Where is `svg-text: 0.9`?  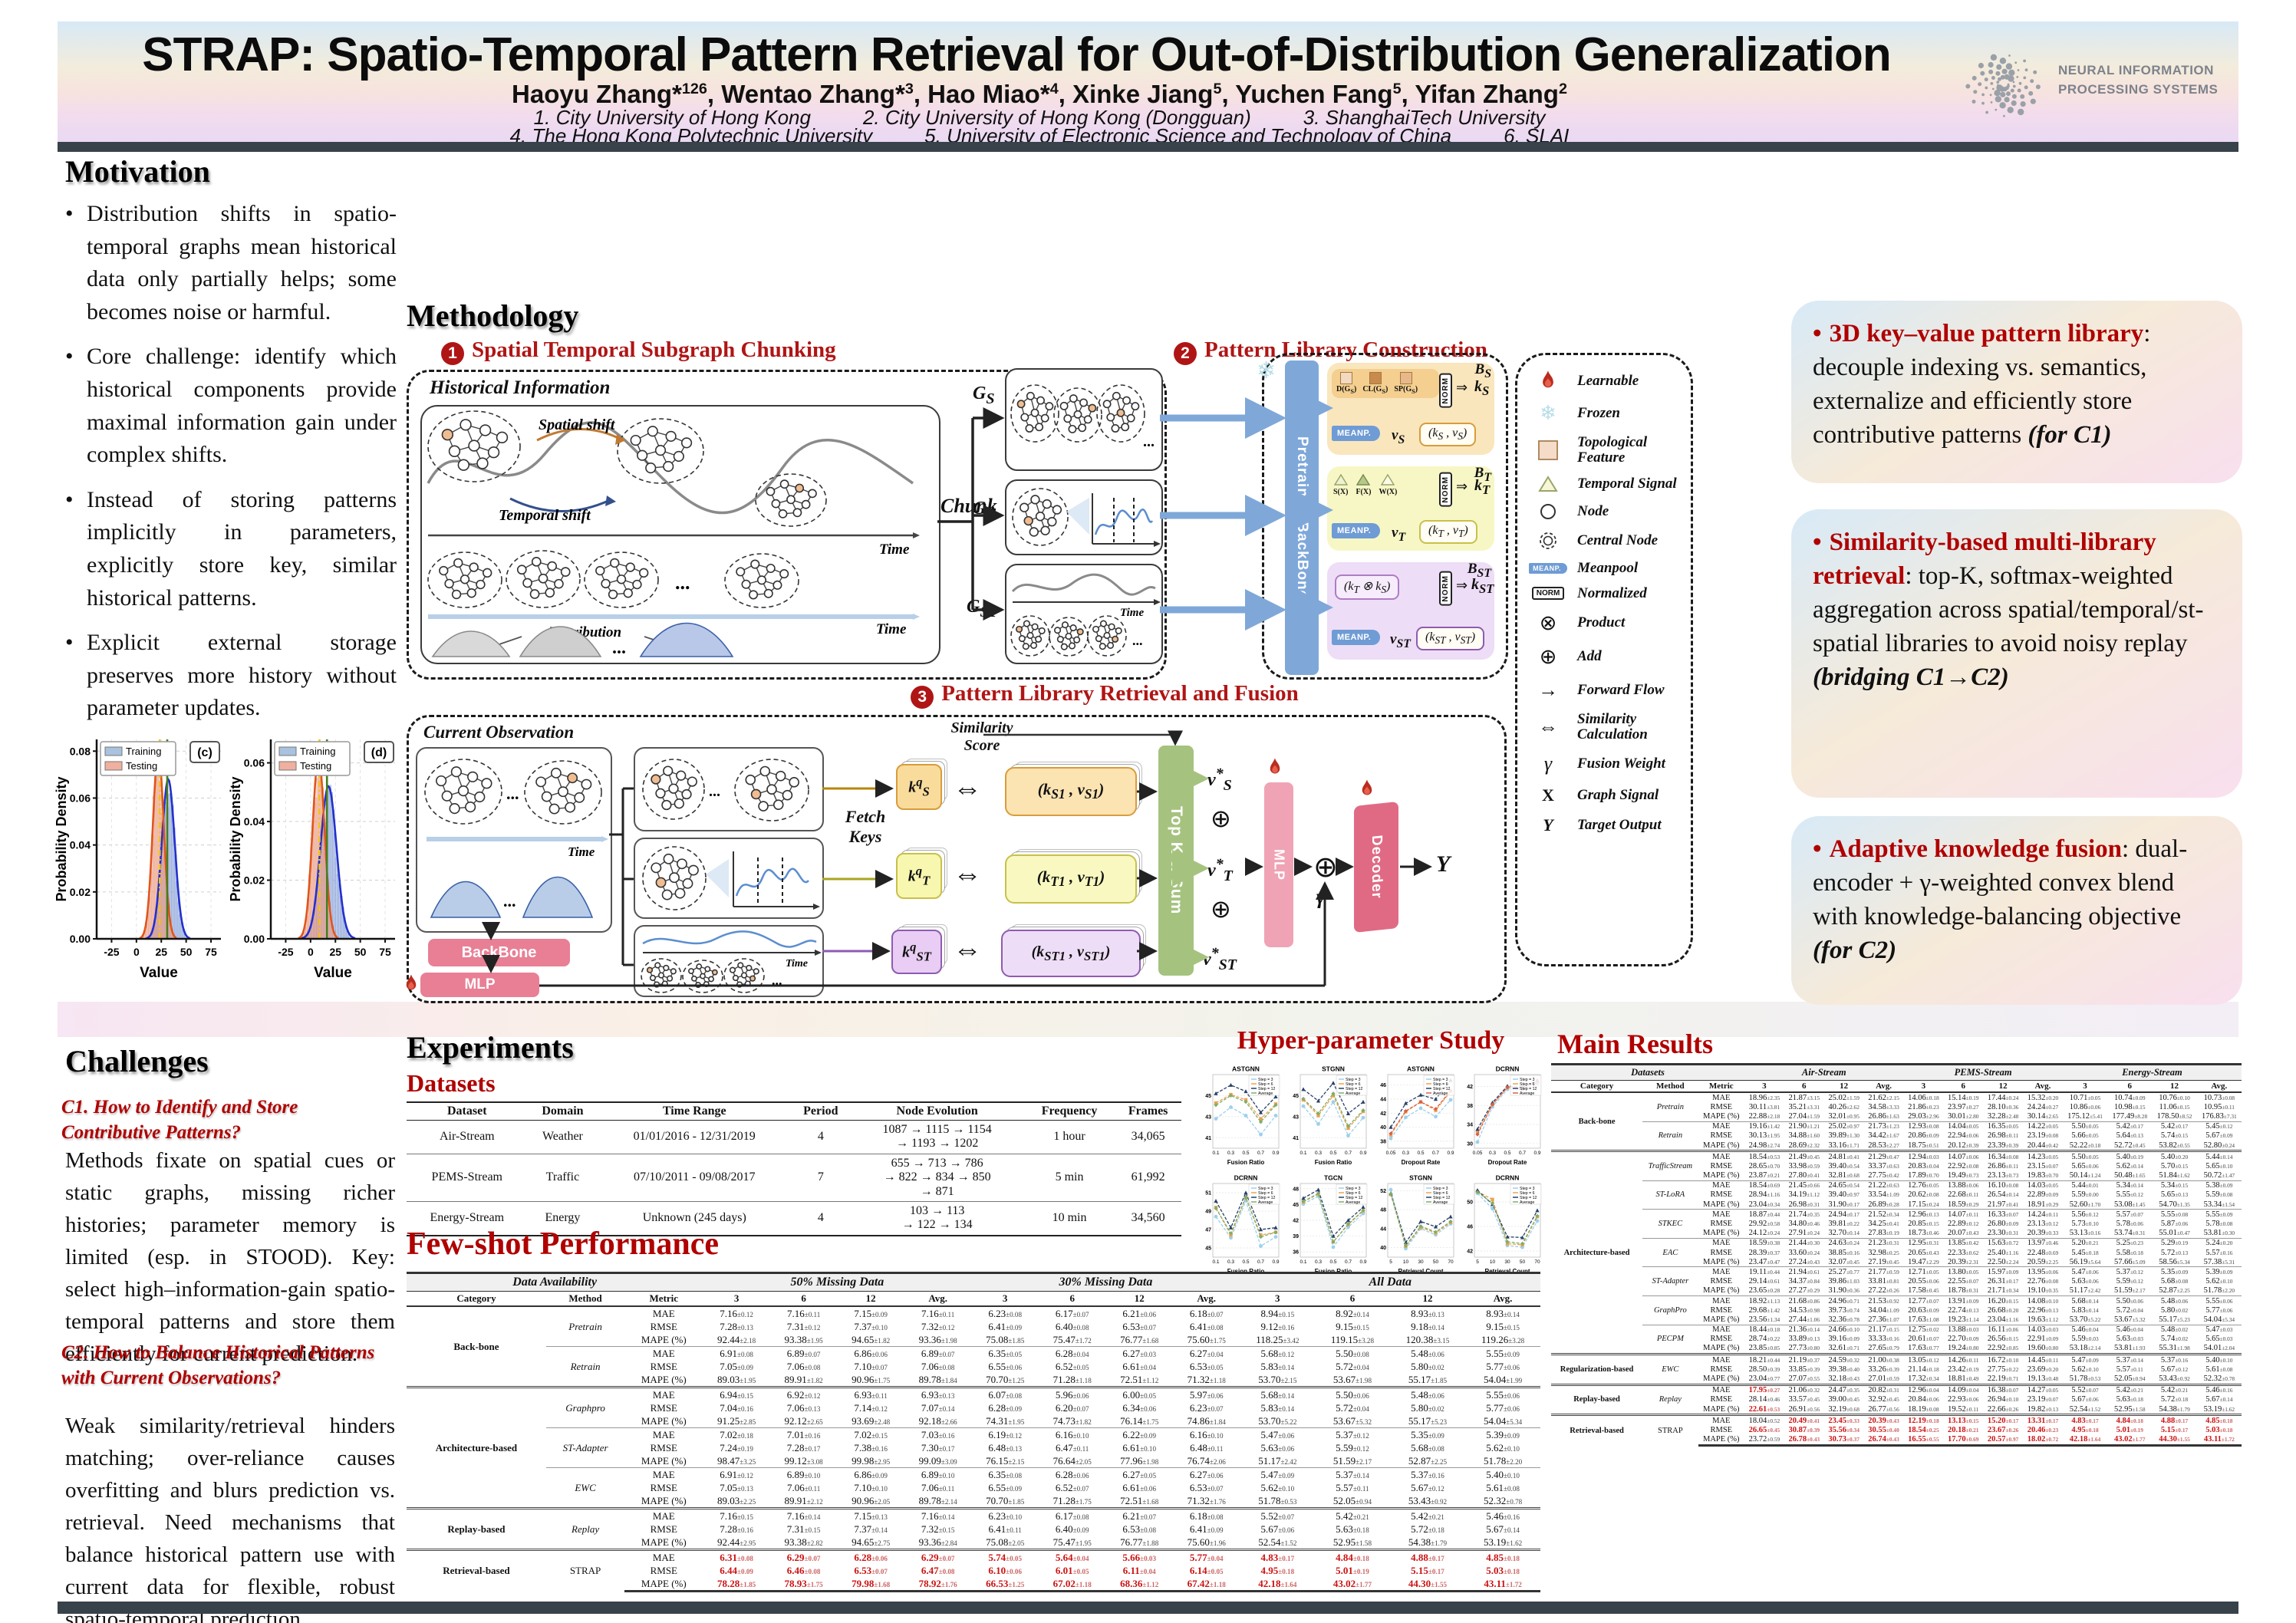 svg-text: 0.9 is located at coordinates (1450, 1153).